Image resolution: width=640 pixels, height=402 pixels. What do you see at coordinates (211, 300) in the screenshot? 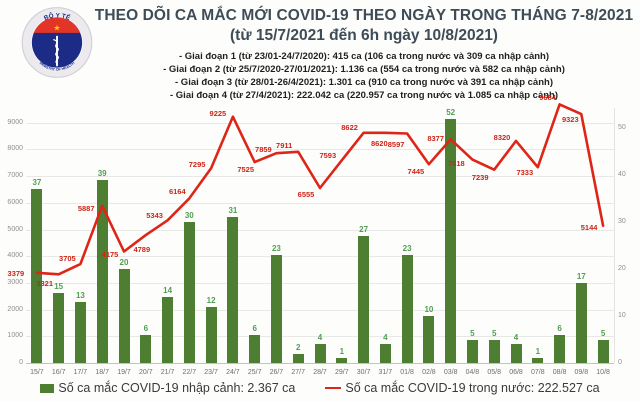
I see `bar-value-label: 12` at bounding box center [211, 300].